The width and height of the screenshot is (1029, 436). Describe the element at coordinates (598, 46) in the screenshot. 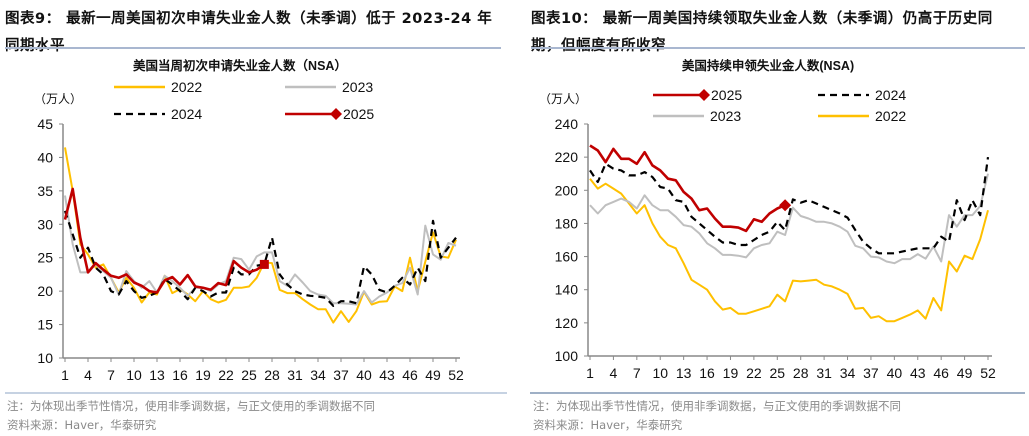

I see `right-title-line-2: 期，但幅度有所收窄` at that location.